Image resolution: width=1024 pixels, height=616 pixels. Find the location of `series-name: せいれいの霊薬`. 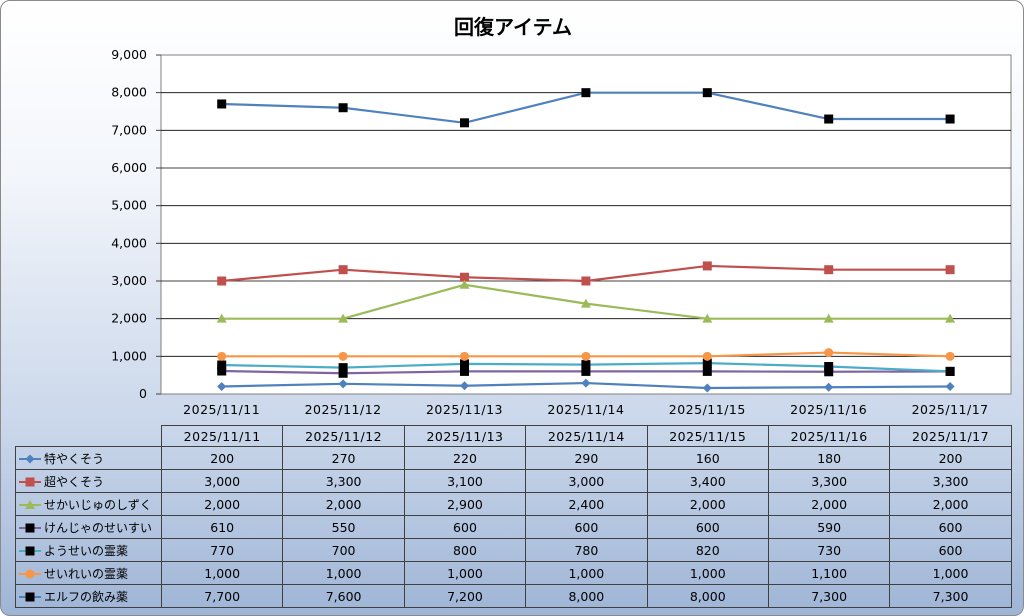

series-name: せいれいの霊薬 is located at coordinates (86, 573).